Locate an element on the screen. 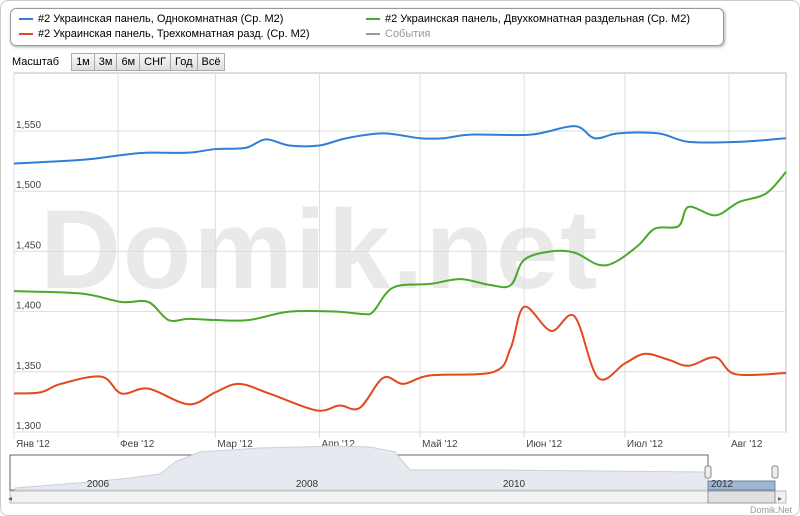 Image resolution: width=800 pixels, height=516 pixels. navigator-right-handle is located at coordinates (775, 472).